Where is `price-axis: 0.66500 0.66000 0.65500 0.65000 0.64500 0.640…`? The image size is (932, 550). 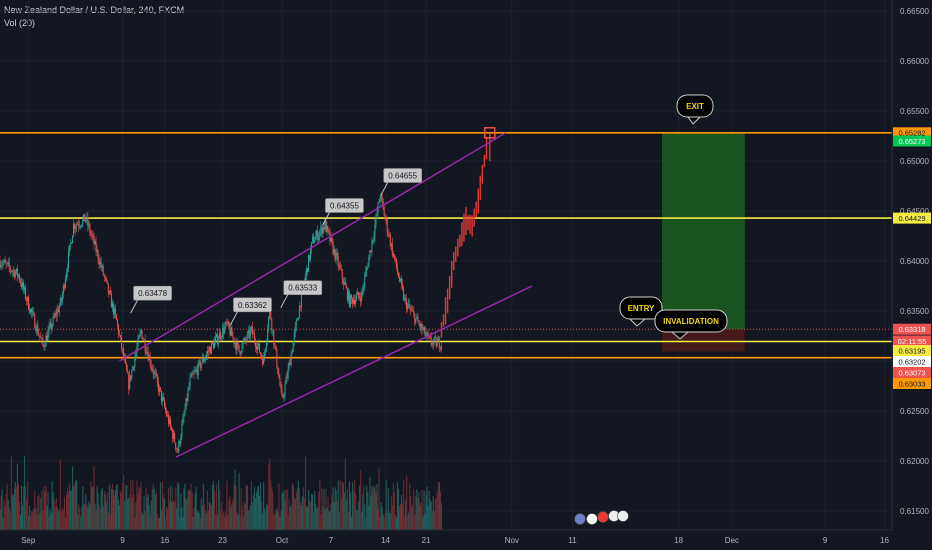 price-axis: 0.66500 0.66000 0.65500 0.65000 0.64500 0.640… is located at coordinates (911, 275).